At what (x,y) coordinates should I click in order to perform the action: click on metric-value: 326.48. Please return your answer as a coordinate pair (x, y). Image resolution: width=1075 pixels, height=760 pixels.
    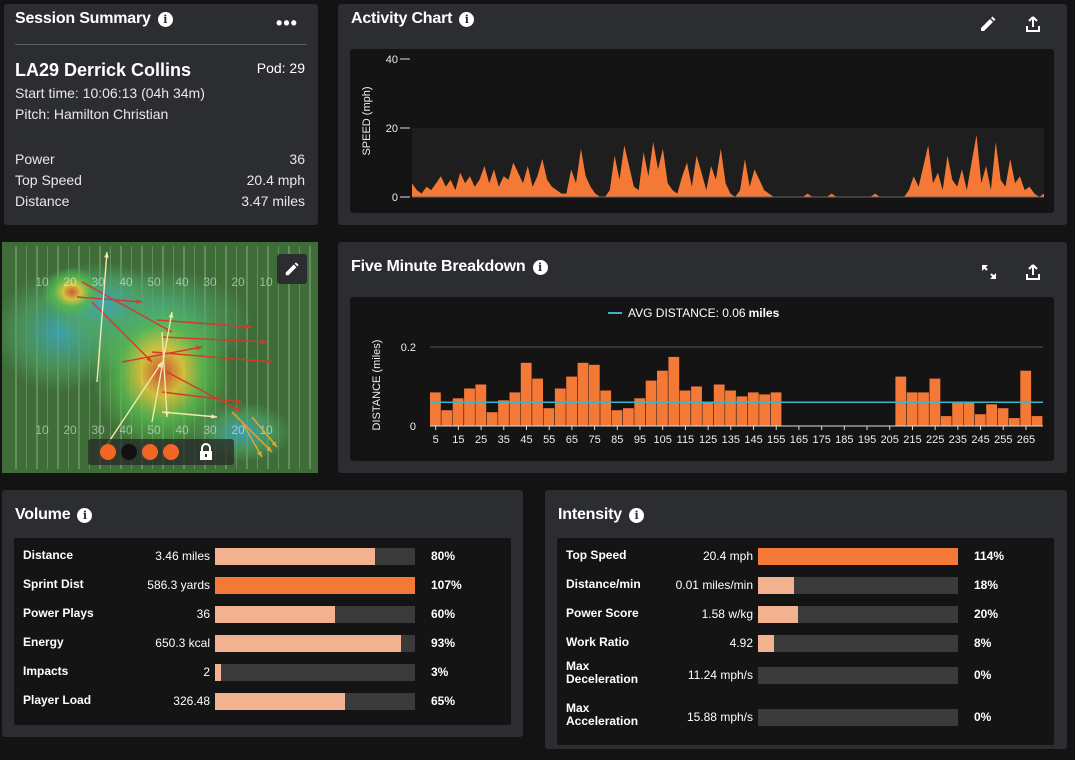
    Looking at the image, I should click on (191, 701).